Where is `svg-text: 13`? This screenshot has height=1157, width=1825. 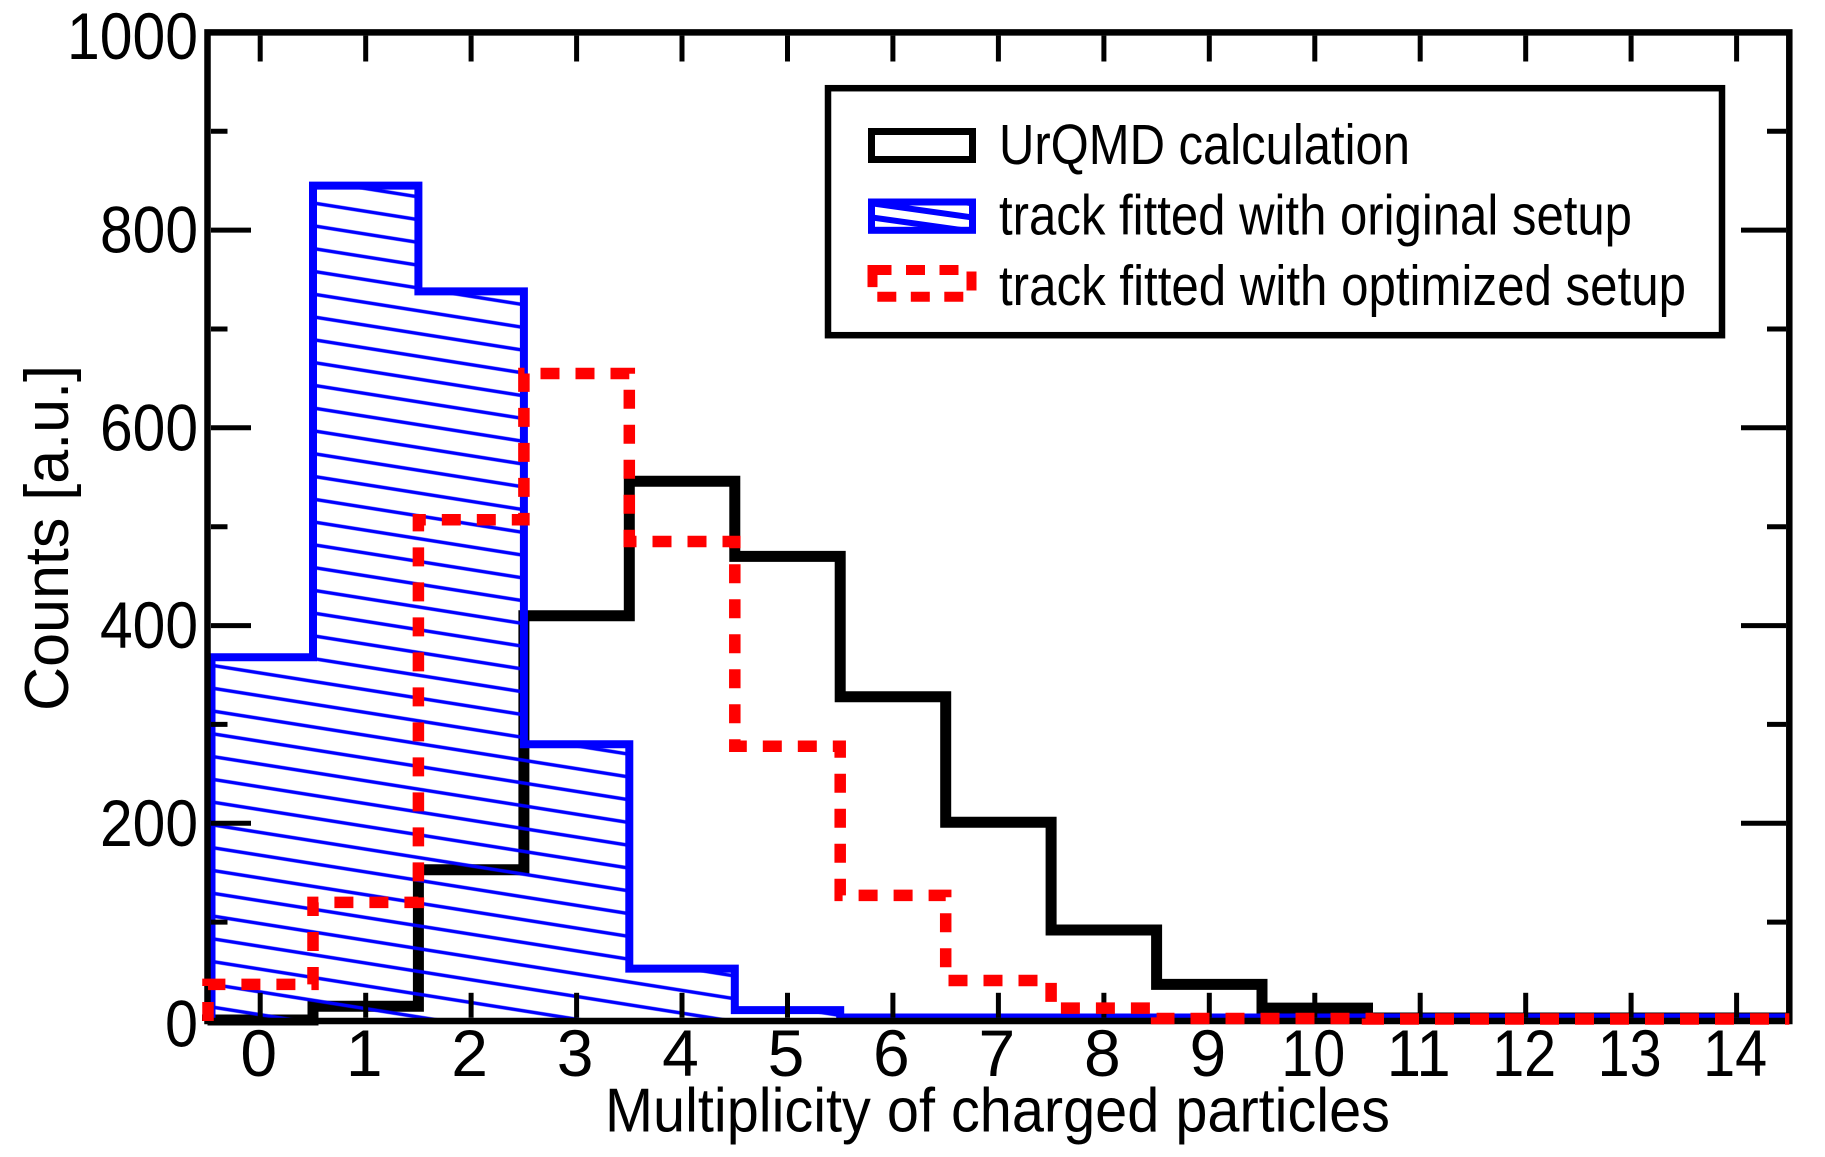 svg-text: 13 is located at coordinates (1630, 1053).